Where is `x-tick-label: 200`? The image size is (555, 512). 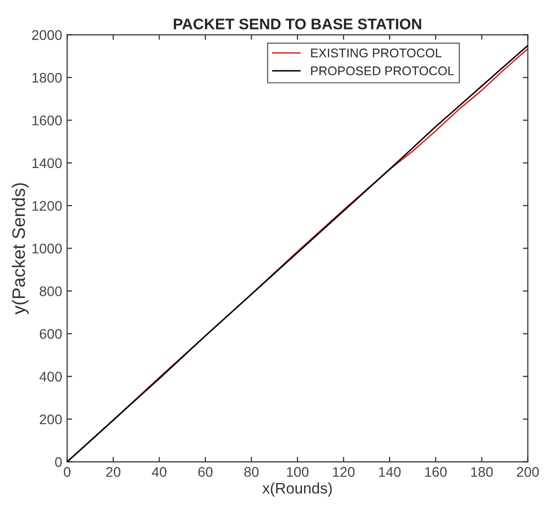 x-tick-label: 200 is located at coordinates (527, 472).